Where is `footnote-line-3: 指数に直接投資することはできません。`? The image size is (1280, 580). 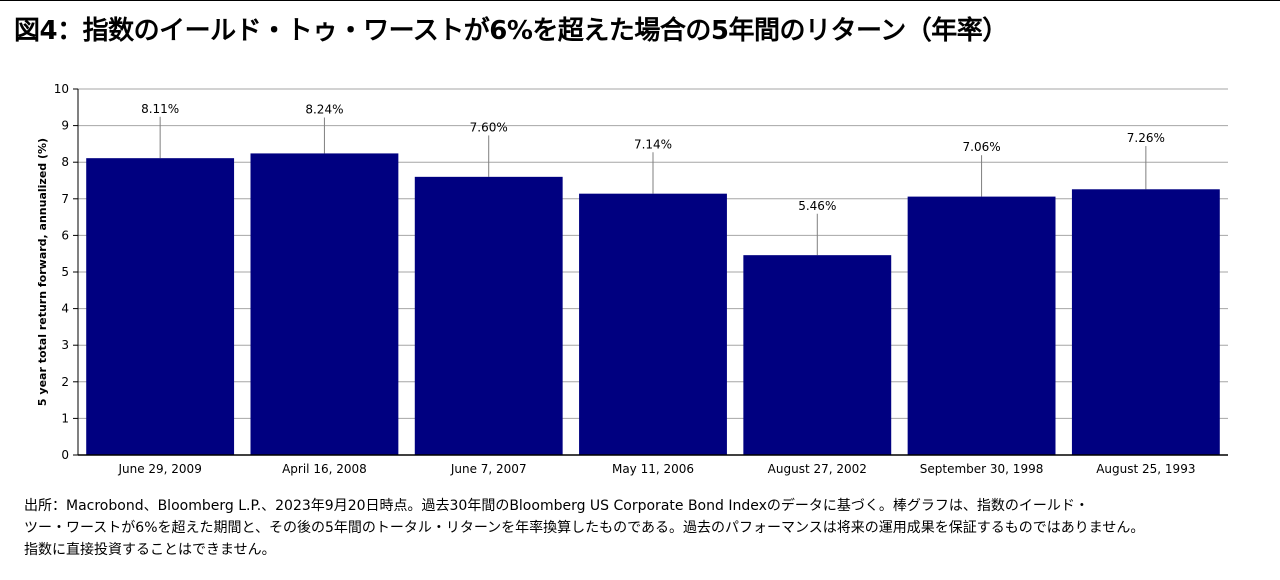 footnote-line-3: 指数に直接投資することはできません。 is located at coordinates (150, 550).